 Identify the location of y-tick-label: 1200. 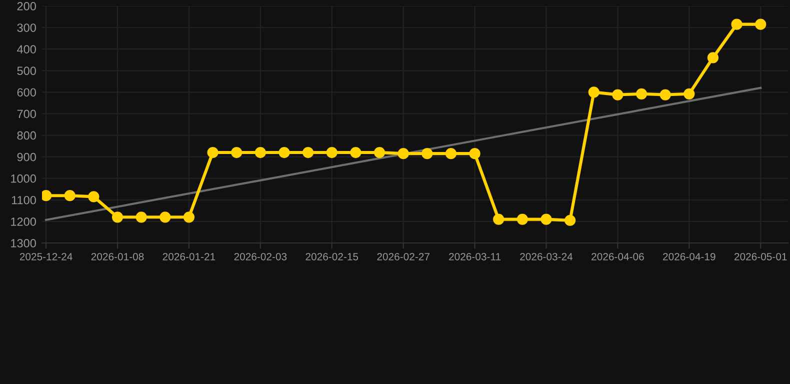
(23, 221).